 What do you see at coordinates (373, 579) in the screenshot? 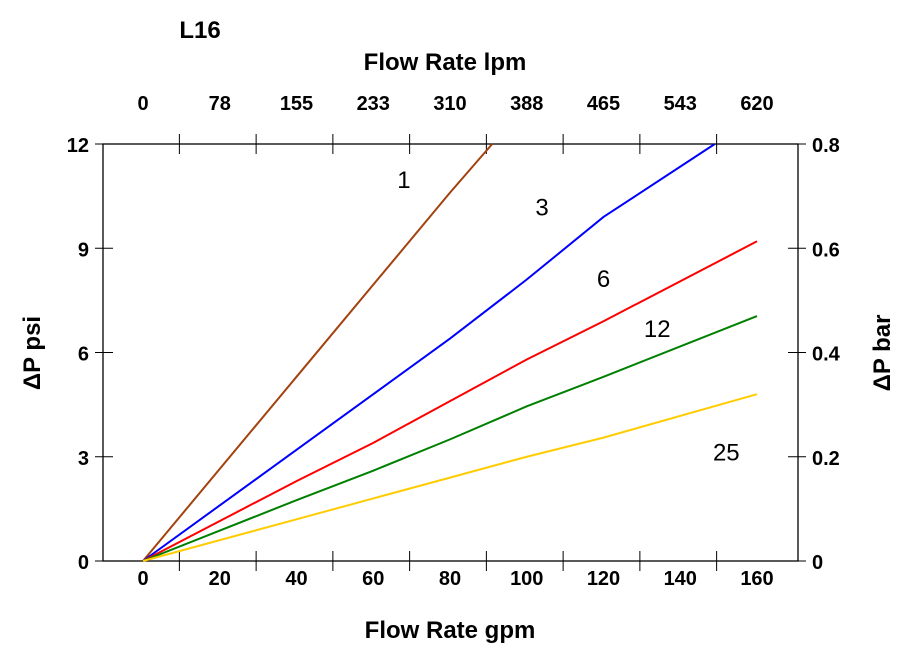
I see `bottom-tick-label: 60` at bounding box center [373, 579].